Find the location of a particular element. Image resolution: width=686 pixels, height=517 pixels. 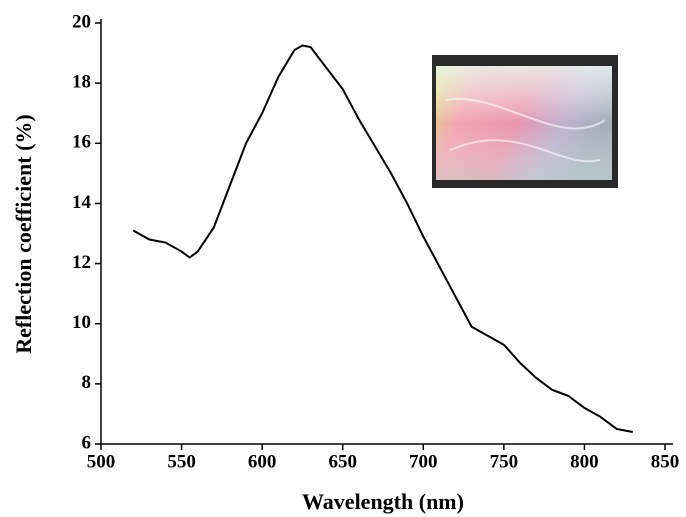

x-tick-label: 800 is located at coordinates (584, 461).